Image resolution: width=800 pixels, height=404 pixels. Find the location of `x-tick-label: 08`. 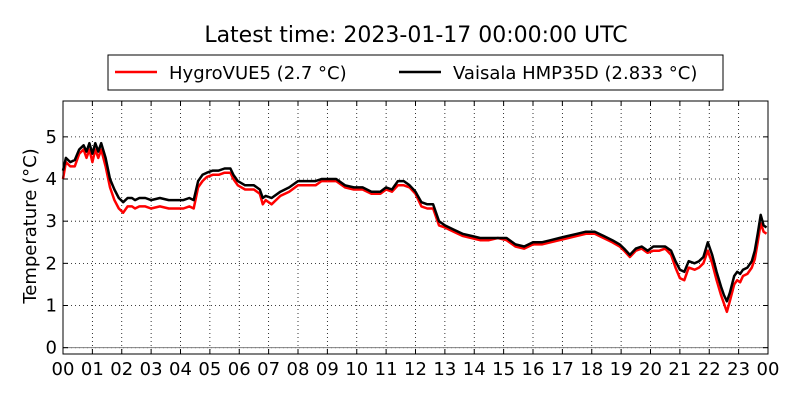

x-tick-label: 08 is located at coordinates (298, 369).